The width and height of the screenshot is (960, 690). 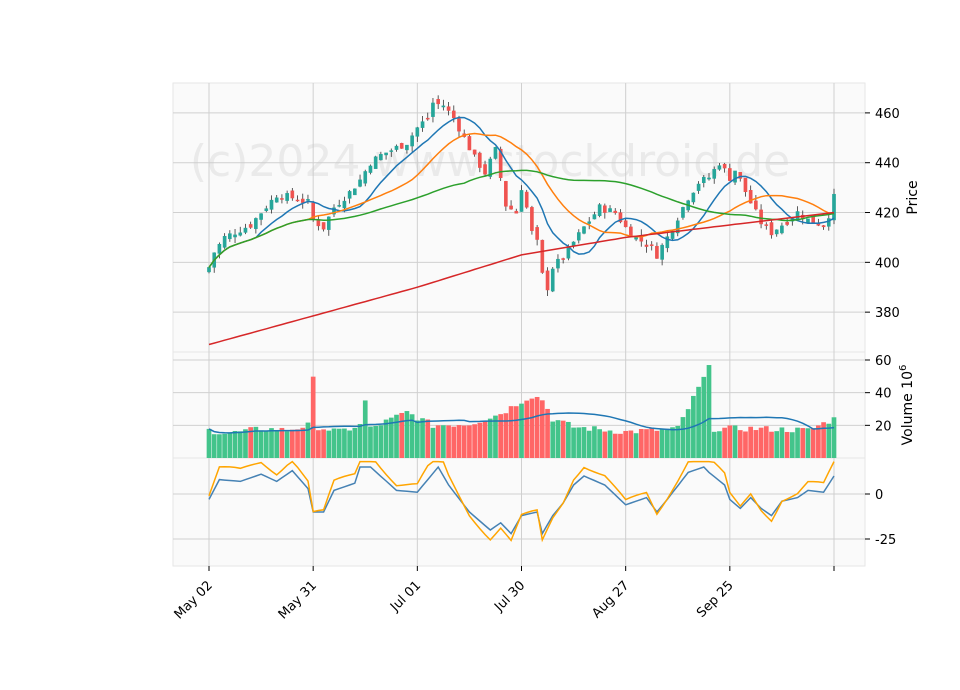 What do you see at coordinates (907, 405) in the screenshot?
I see `volume-axis-label: Volume 106` at bounding box center [907, 405].